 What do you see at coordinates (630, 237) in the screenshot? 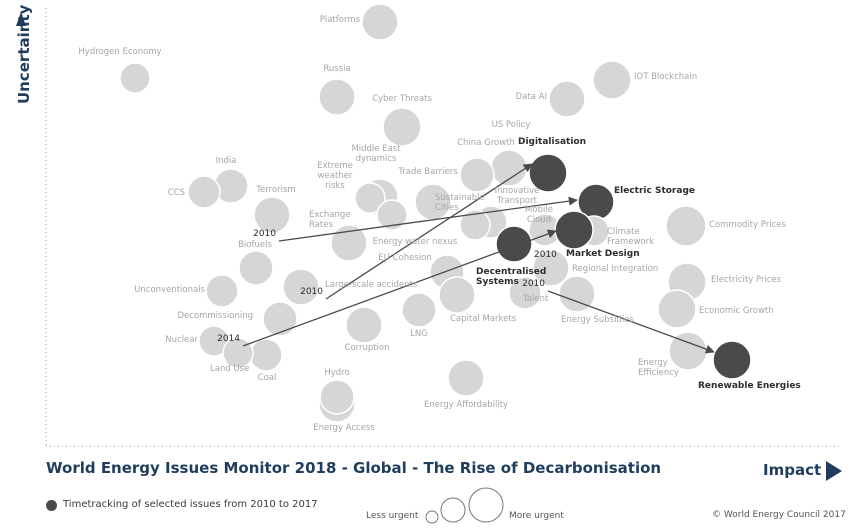
I see `label-climate-framework: Climate Framework` at bounding box center [630, 237].